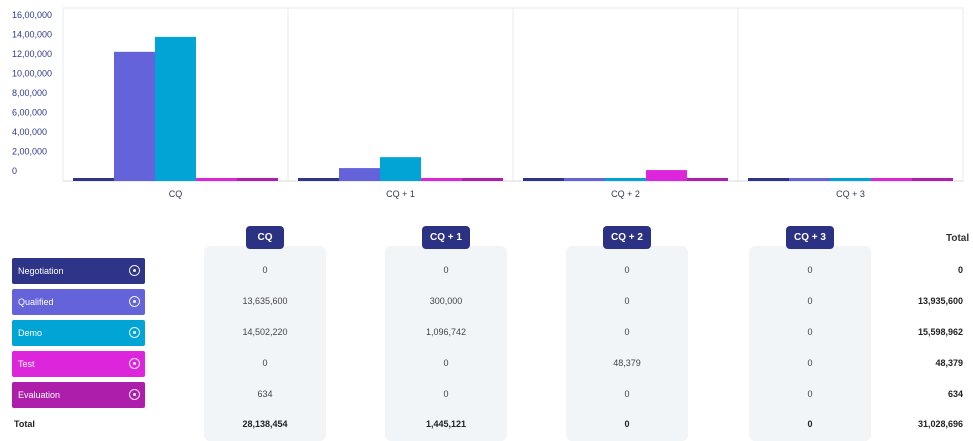  What do you see at coordinates (29, 93) in the screenshot?
I see `y-tick-label: 8,00,000` at bounding box center [29, 93].